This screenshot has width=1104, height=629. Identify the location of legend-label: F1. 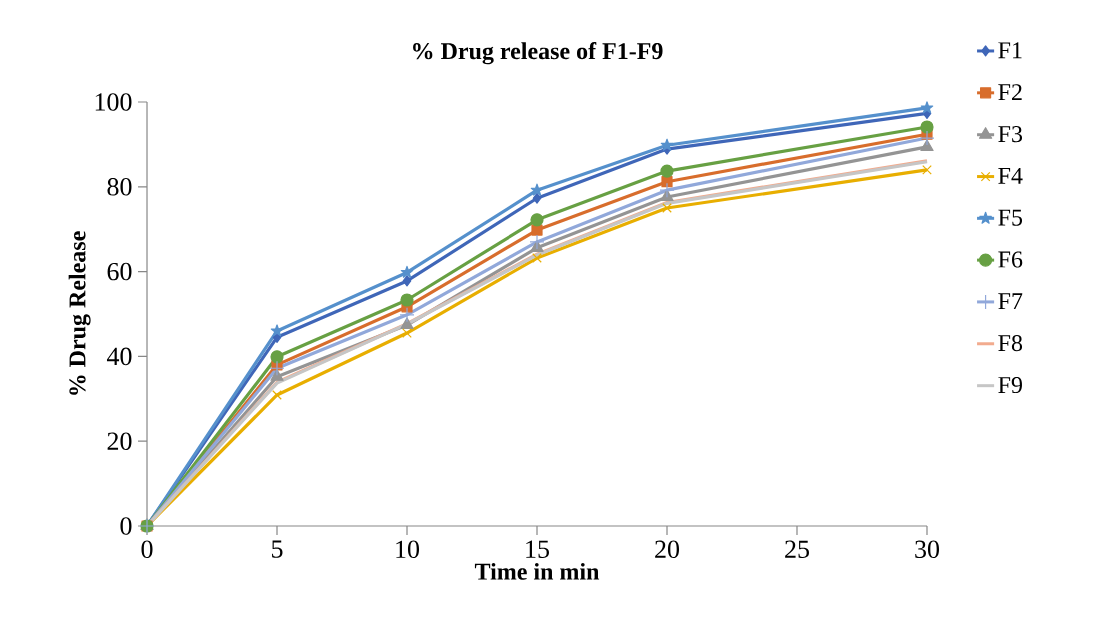
(1010, 50).